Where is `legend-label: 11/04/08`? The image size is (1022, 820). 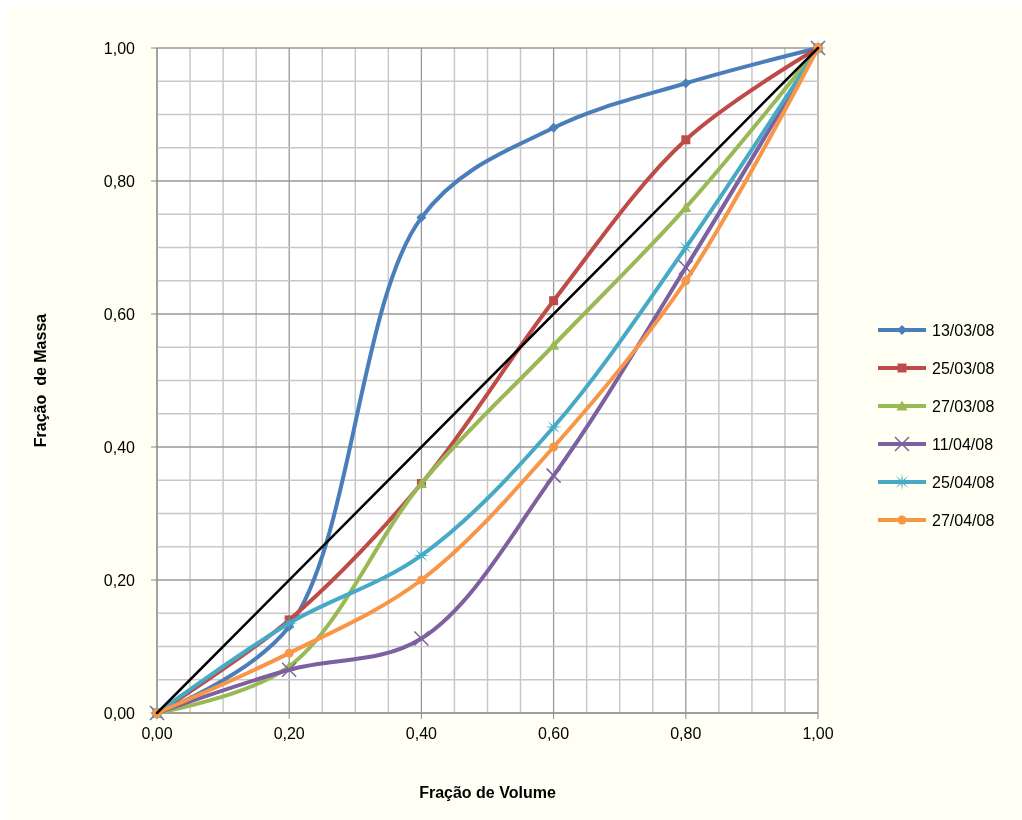 legend-label: 11/04/08 is located at coordinates (963, 444).